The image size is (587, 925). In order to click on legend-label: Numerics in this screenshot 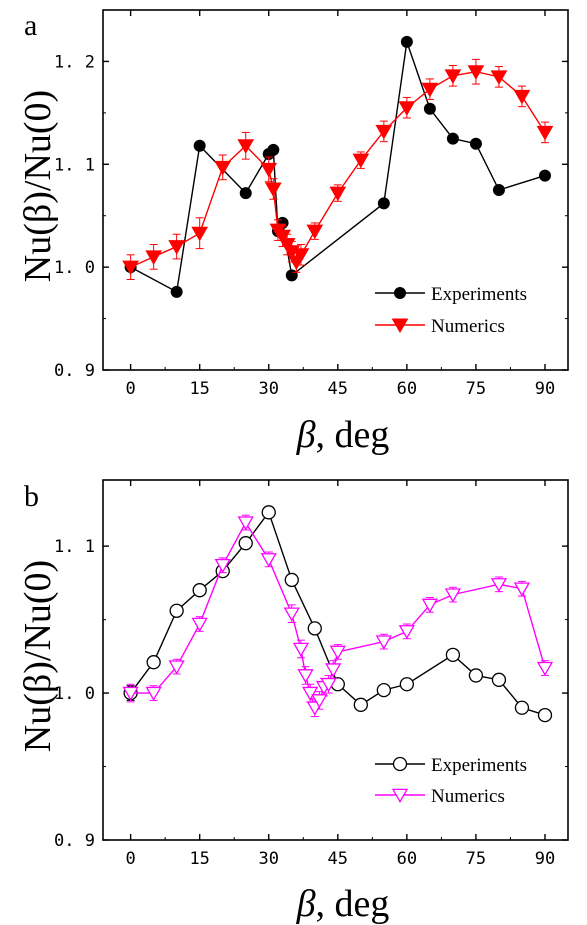, I will do `click(468, 796)`.